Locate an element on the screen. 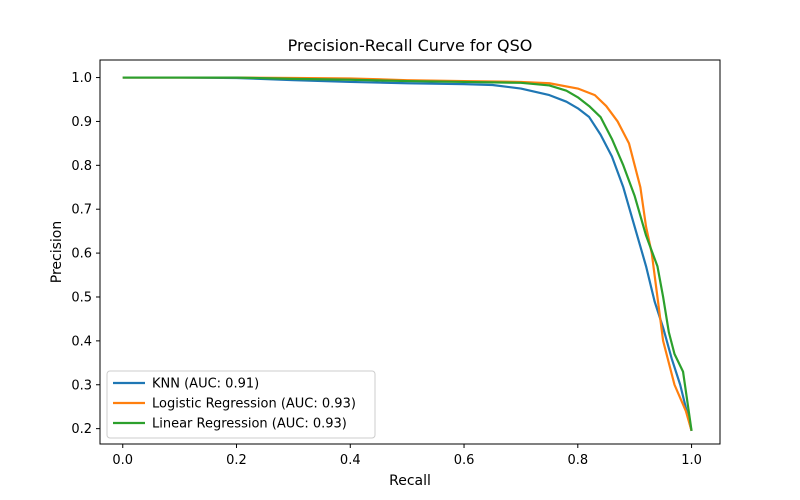  y-tick-label: 1.0 is located at coordinates (81, 78).